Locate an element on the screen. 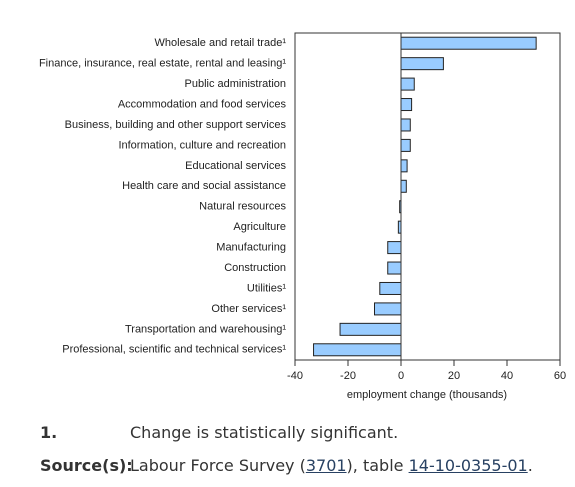 The height and width of the screenshot is (487, 575). y-tick-label: Transportation and warehousing¹ is located at coordinates (205, 329).